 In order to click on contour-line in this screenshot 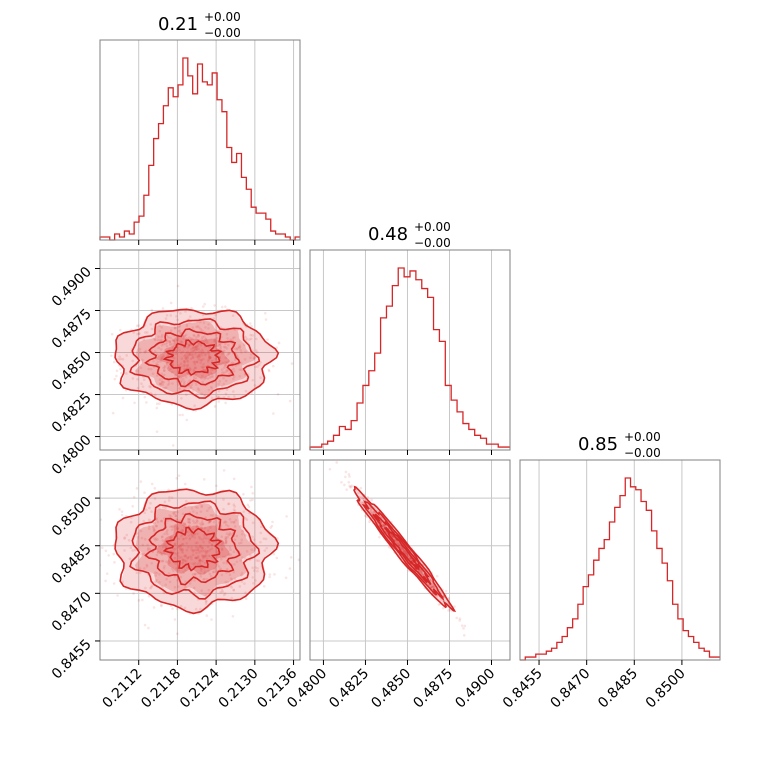, I will do `click(195, 358)`.